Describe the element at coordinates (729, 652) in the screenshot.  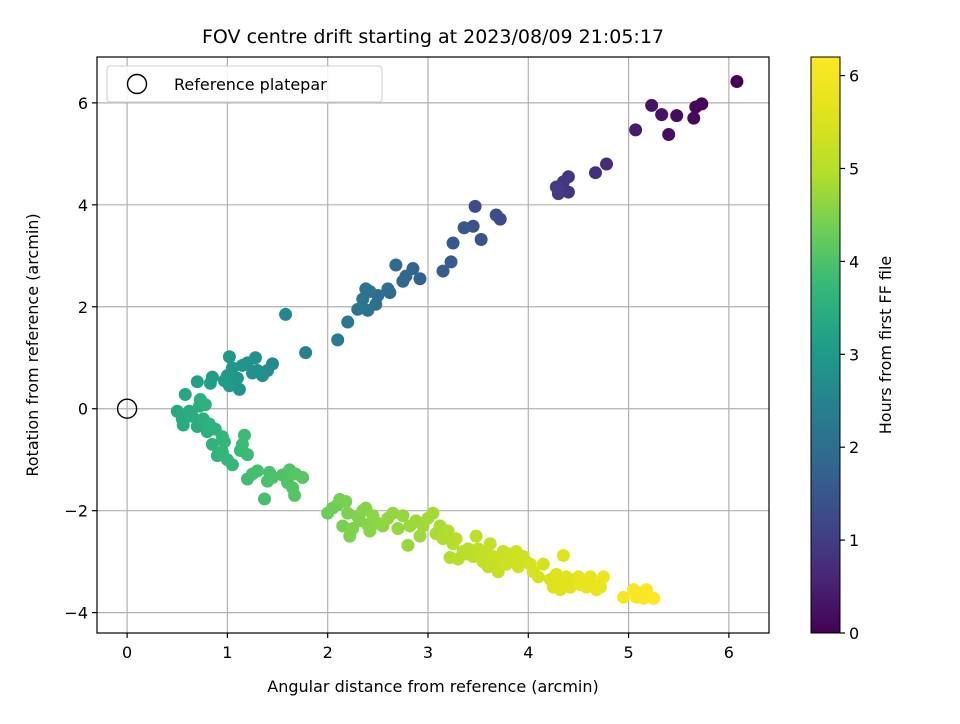
I see `x-tick-label: 6` at that location.